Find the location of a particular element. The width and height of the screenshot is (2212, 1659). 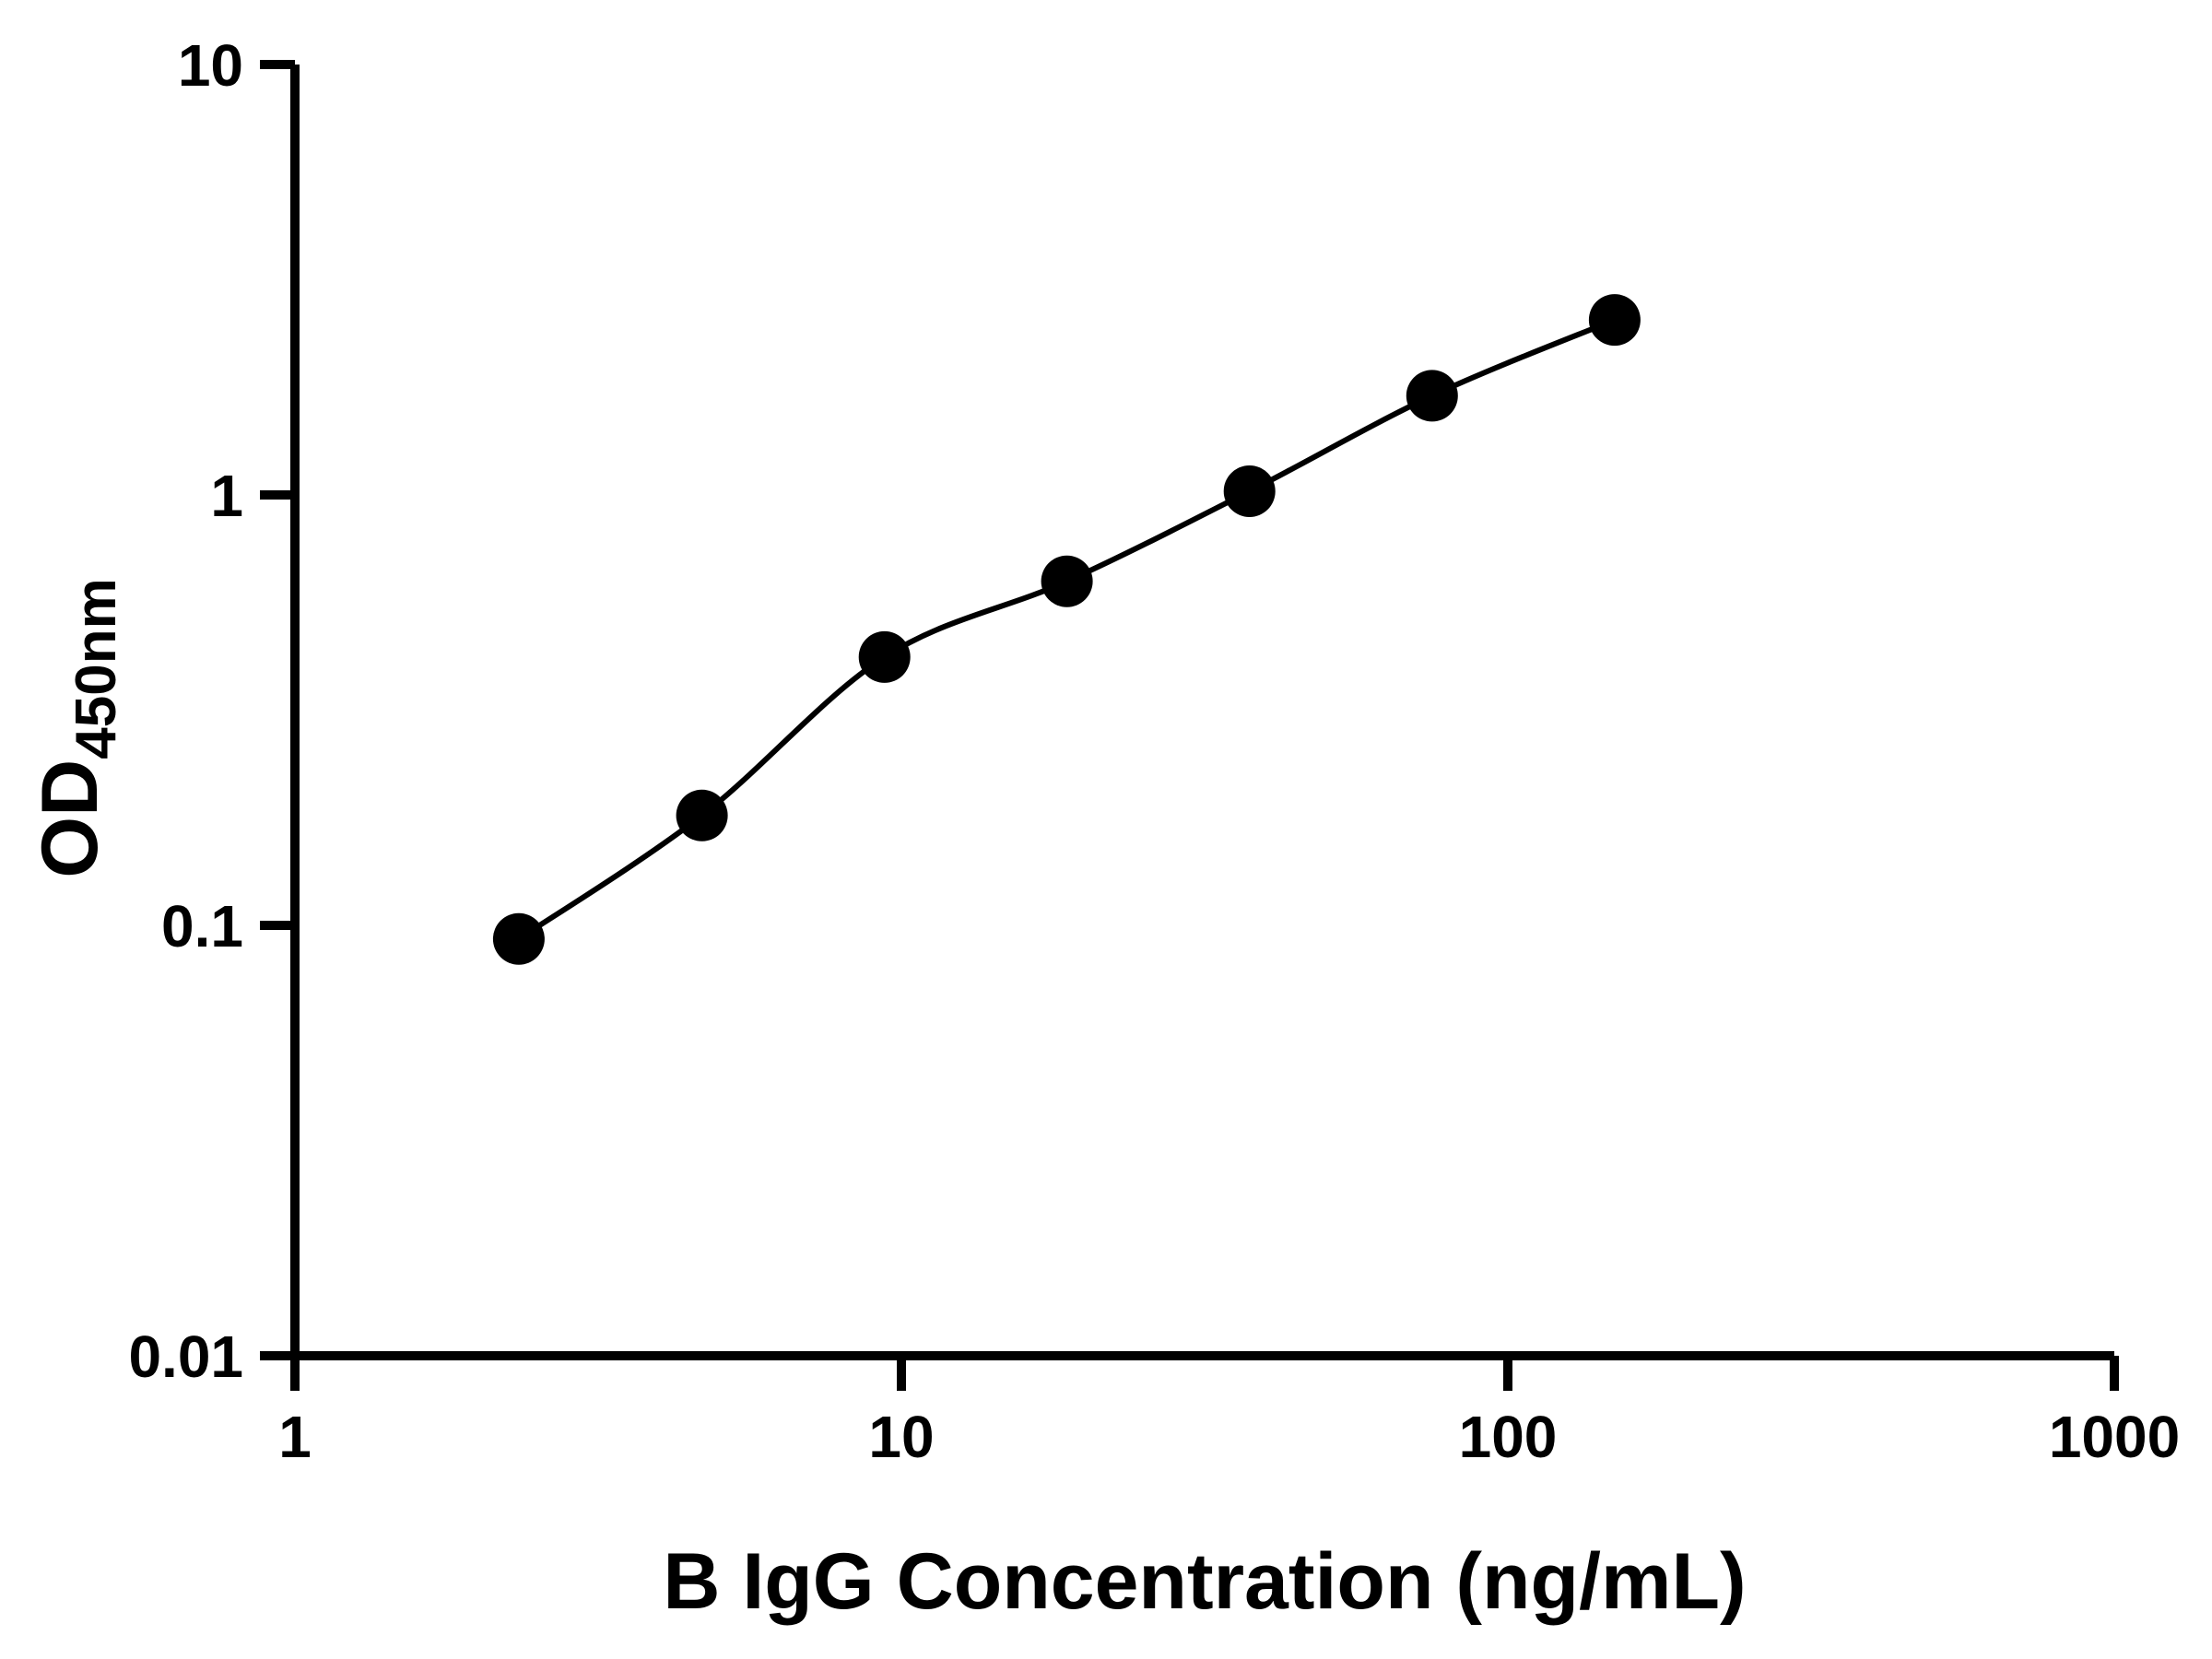

y-tick-label: 1 is located at coordinates (226, 496).